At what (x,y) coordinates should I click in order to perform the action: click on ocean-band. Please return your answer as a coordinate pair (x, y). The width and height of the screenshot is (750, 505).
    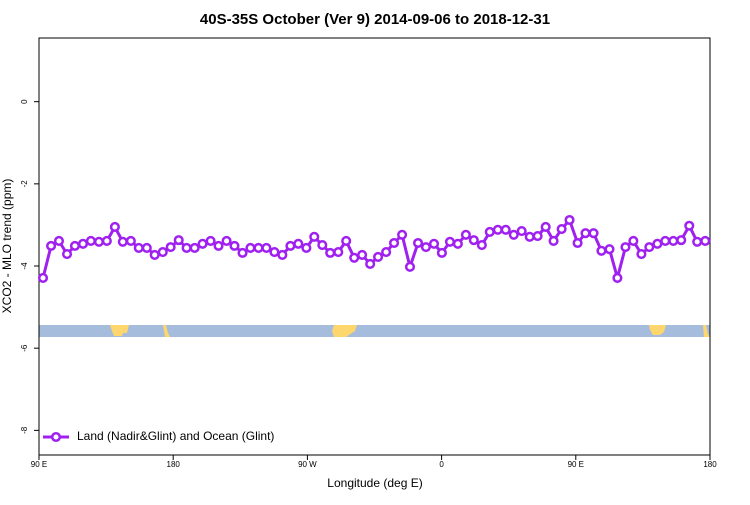
    Looking at the image, I should click on (374, 331).